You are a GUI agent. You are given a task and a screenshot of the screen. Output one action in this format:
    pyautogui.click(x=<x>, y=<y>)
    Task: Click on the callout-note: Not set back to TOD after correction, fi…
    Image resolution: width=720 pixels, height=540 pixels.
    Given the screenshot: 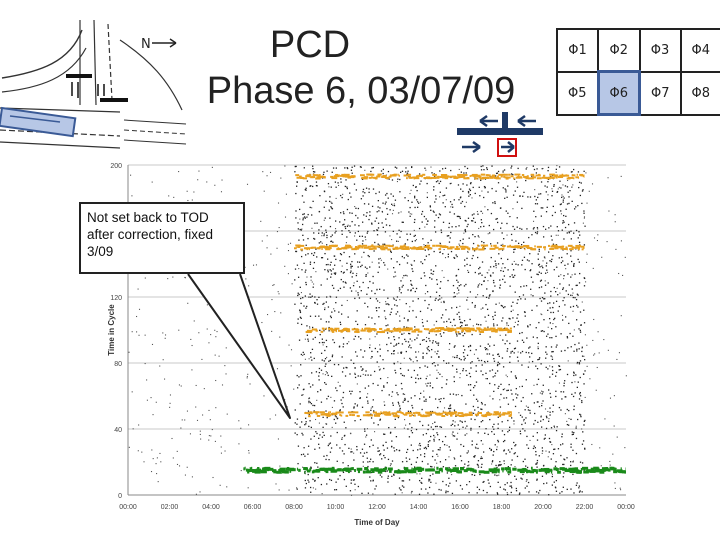 What is the action you would take?
    pyautogui.click(x=162, y=238)
    